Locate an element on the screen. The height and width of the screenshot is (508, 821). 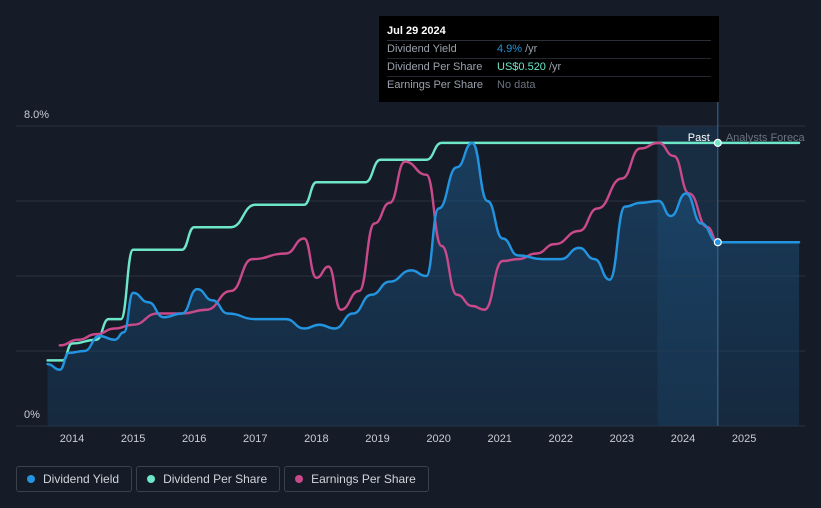
tooltip-row-dividend-per-share: Dividend Per Share US$0.520 /yr is located at coordinates (549, 68).